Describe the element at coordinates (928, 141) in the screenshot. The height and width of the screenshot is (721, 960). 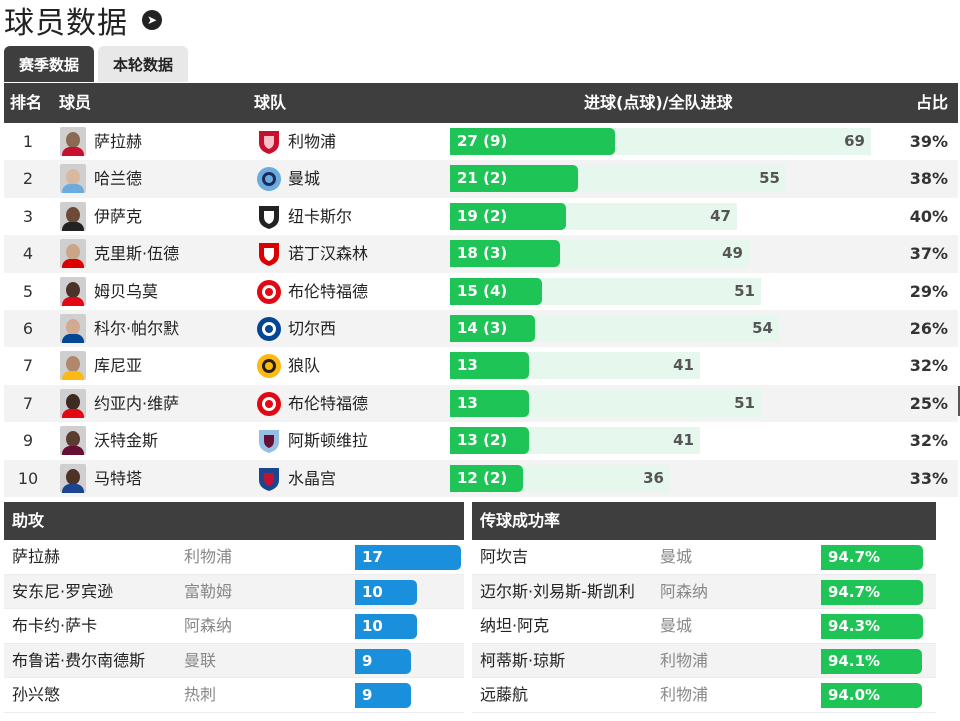
I see `share-value: 39%` at that location.